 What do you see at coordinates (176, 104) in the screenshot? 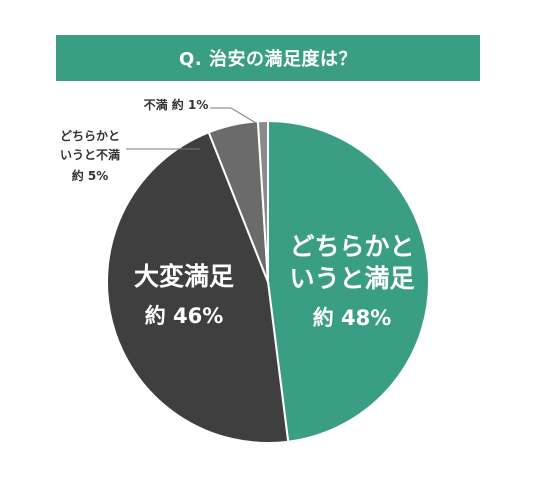
I see `slice-label-3: 不満 約 1%` at bounding box center [176, 104].